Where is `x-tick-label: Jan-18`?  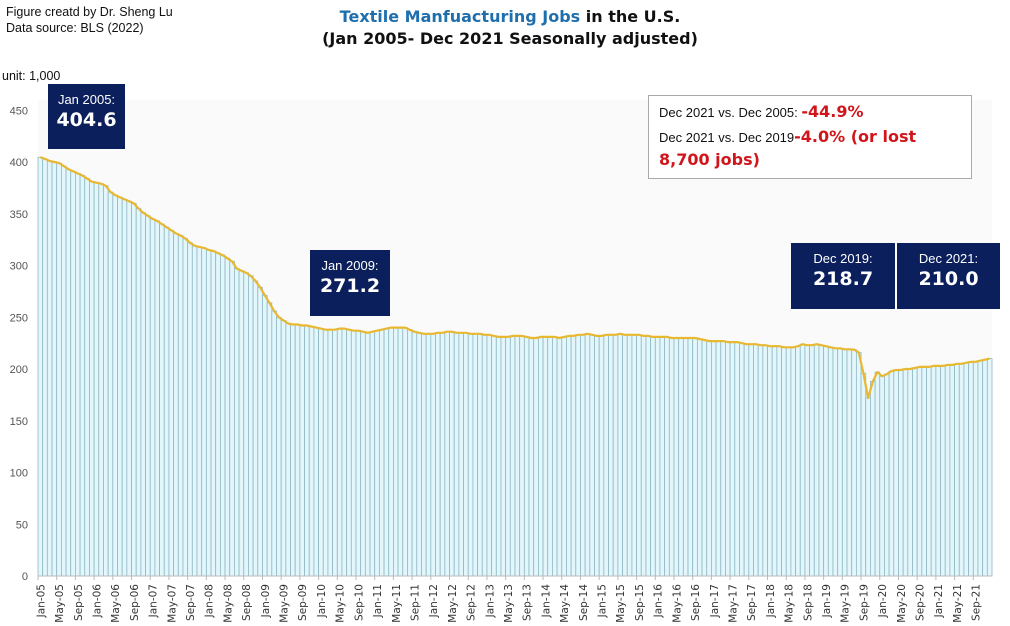
x-tick-label: Jan-18 is located at coordinates (771, 601).